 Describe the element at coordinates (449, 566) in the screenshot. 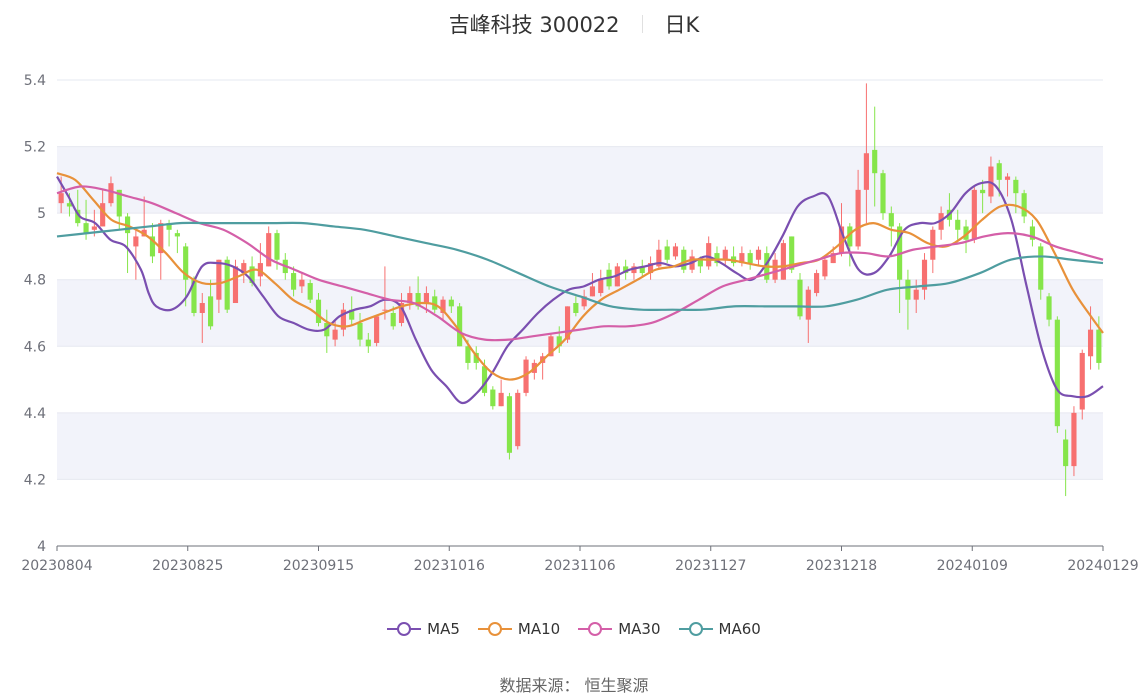

I see `x-tick-label: 20231016` at that location.